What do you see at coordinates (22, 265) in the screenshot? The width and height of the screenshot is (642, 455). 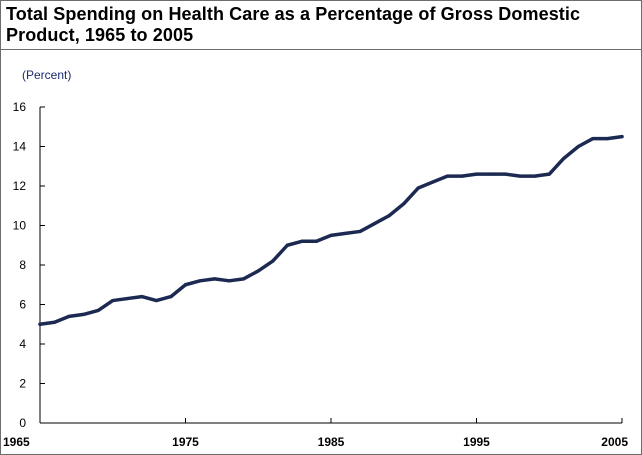 I see `y-tick-label: 8` at bounding box center [22, 265].